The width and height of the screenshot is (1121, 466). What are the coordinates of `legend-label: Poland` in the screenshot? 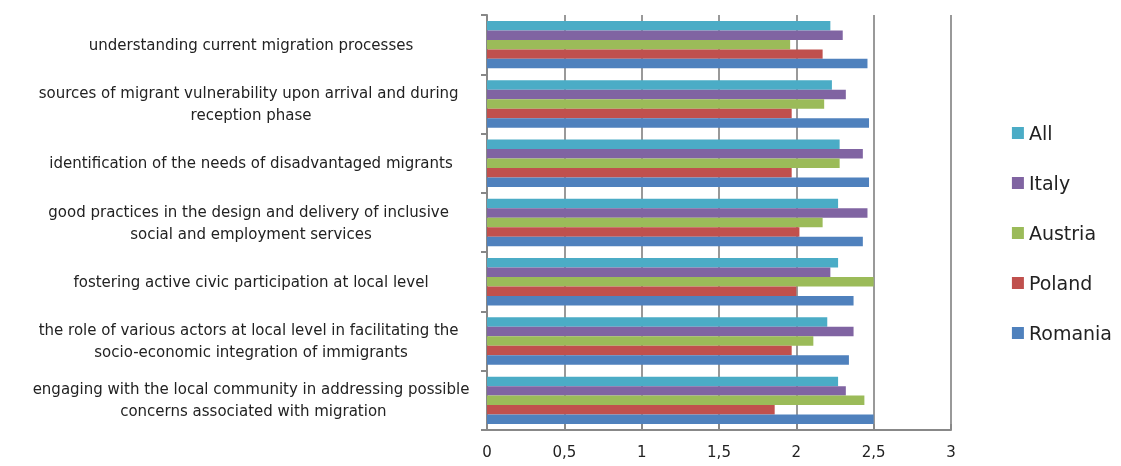 It's located at (1060, 283).